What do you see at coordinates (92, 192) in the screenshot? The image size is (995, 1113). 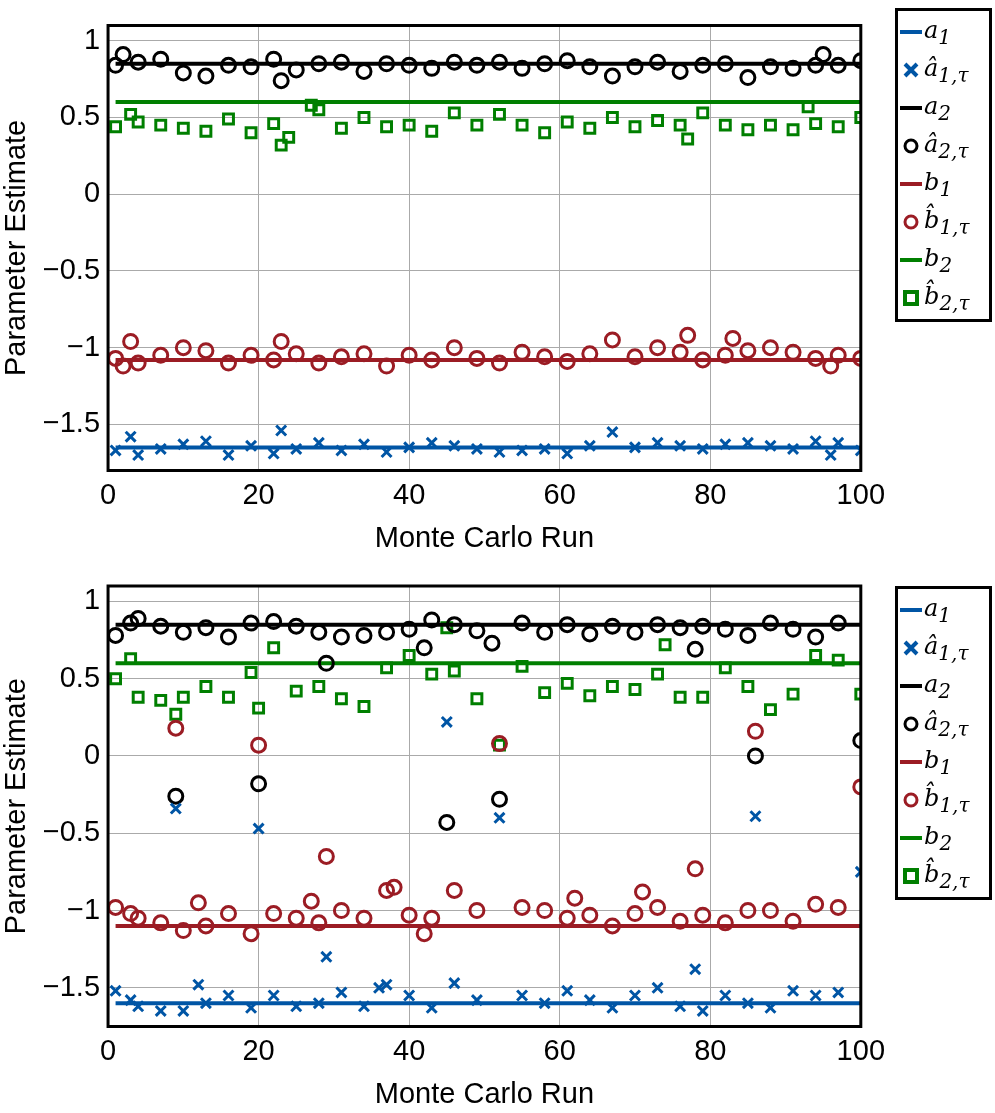 I see `y-tick-label: 0` at bounding box center [92, 192].